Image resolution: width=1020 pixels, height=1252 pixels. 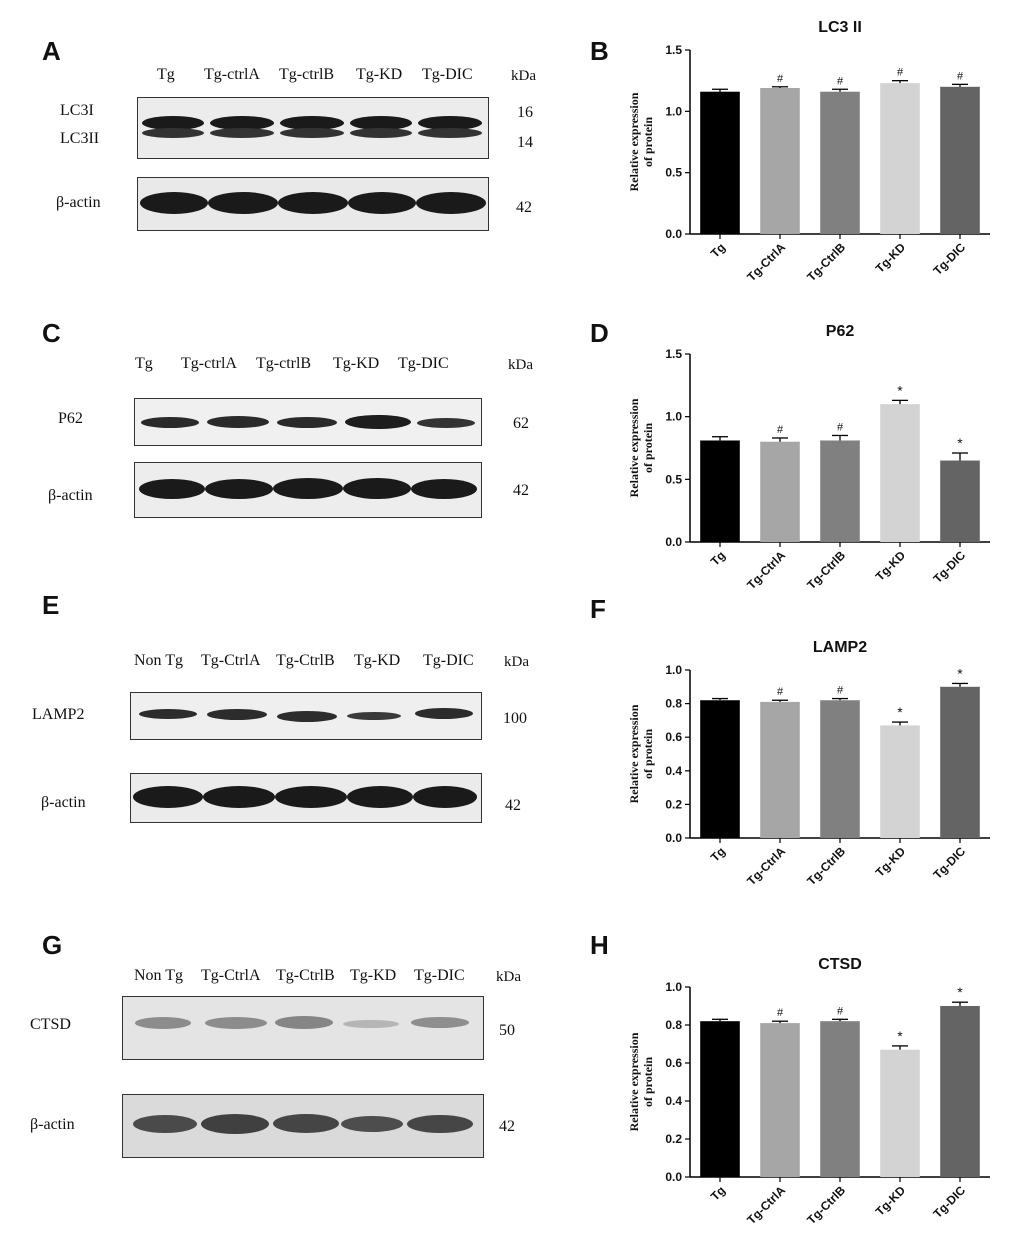 I want to click on band-label-lc3i: LC3I, so click(x=77, y=110).